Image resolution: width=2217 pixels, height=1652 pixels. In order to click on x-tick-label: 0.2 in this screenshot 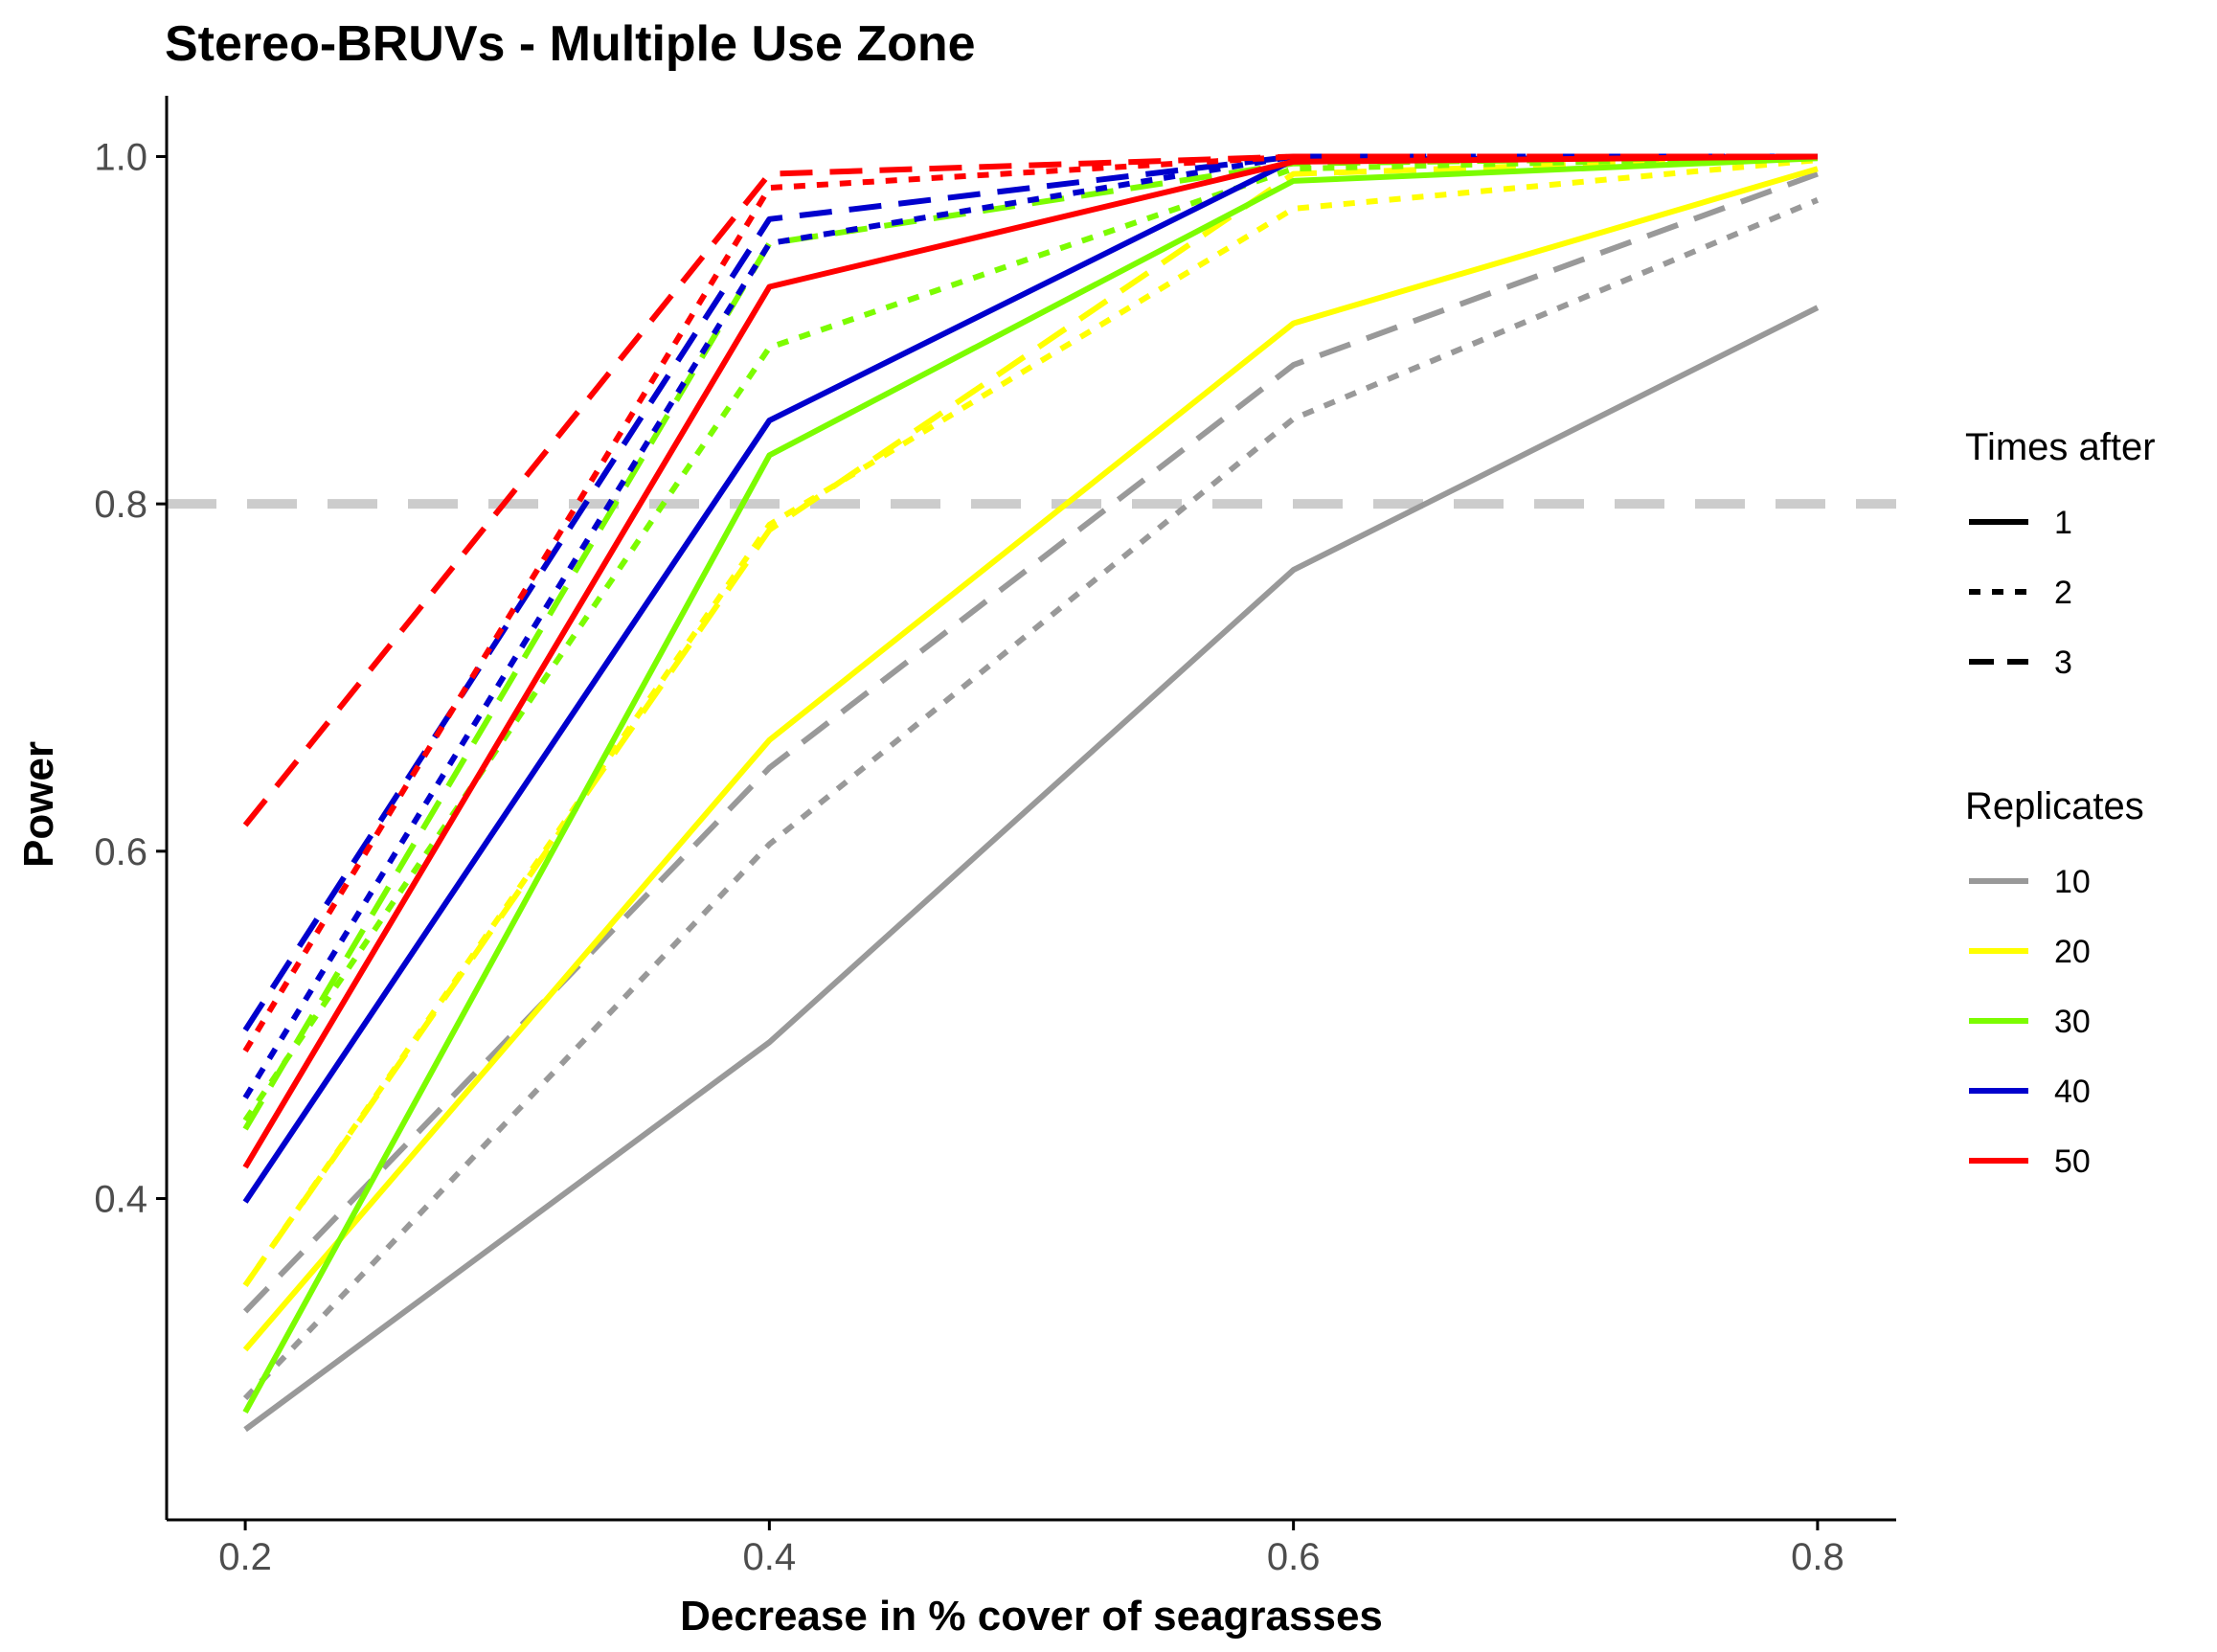, I will do `click(245, 1557)`.